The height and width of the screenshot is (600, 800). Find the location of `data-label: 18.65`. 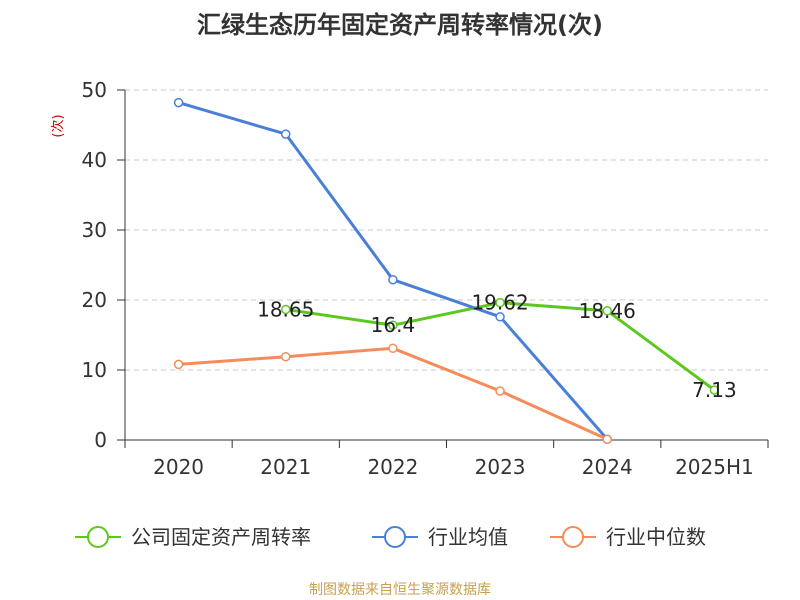

data-label: 18.65 is located at coordinates (285, 309).